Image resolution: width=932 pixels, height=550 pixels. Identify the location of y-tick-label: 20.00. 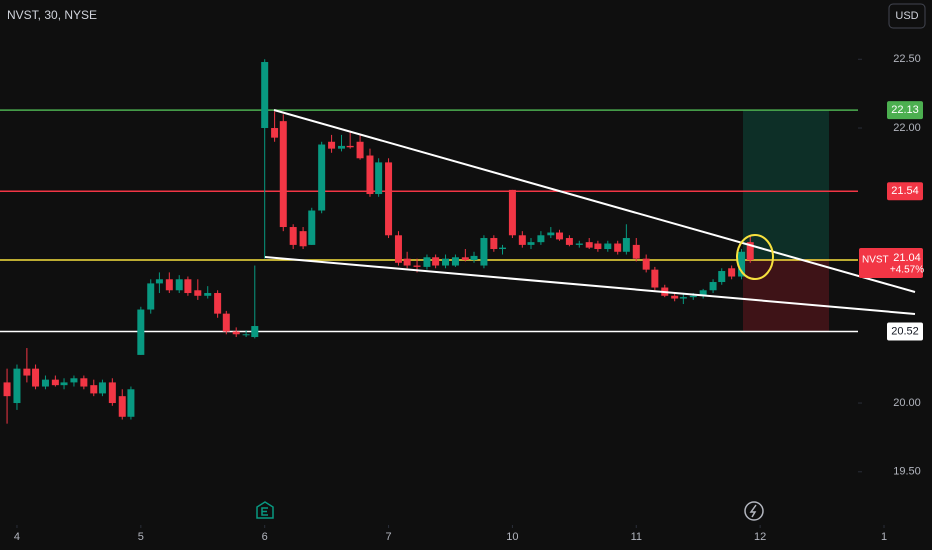
(907, 403).